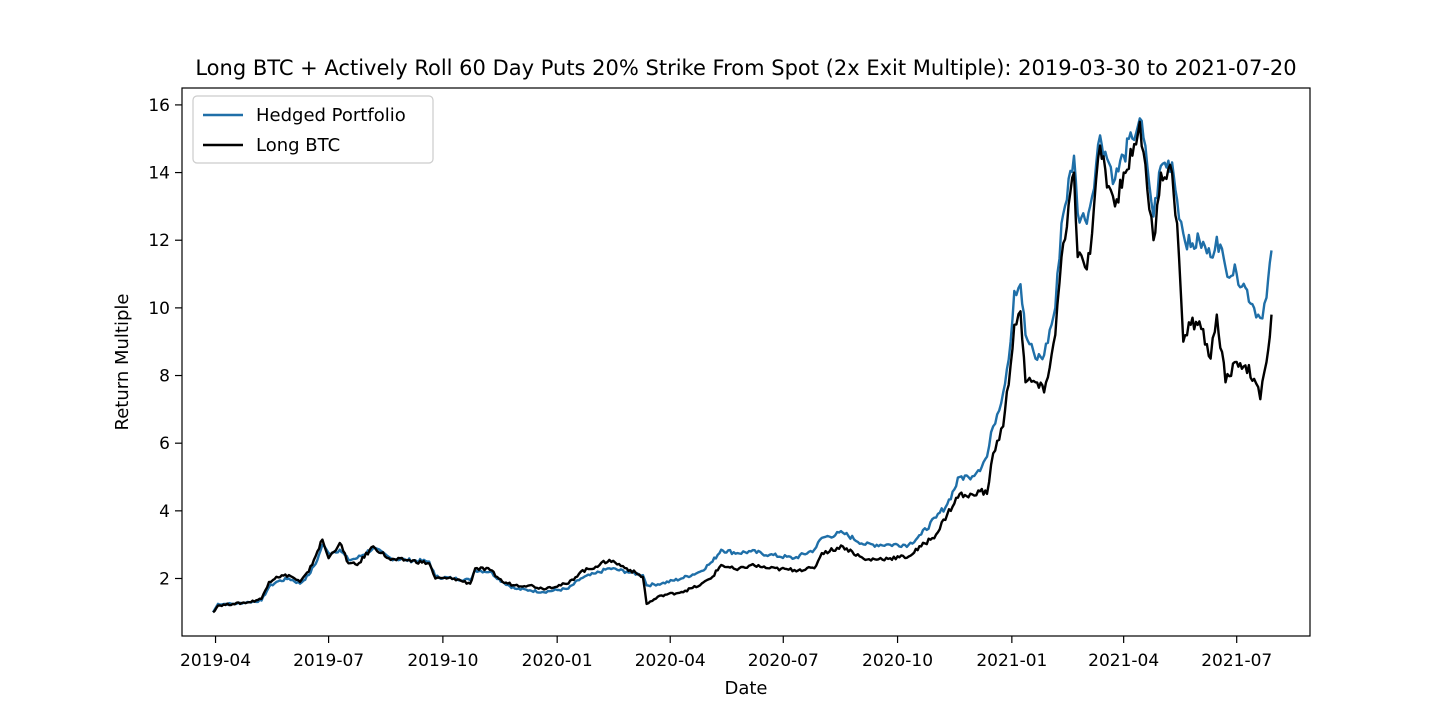  I want to click on y-tick-label: 8, so click(164, 377).